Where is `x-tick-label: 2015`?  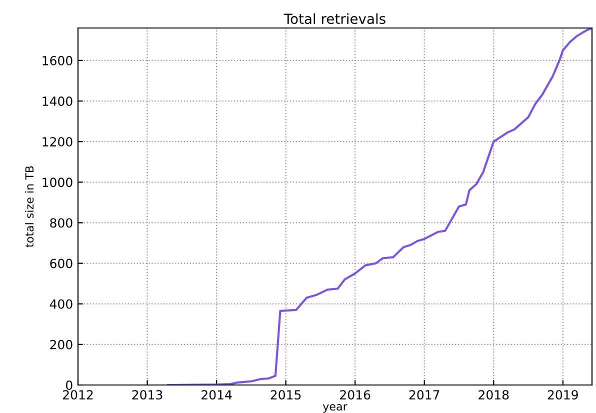
x-tick-label: 2015 is located at coordinates (285, 395).